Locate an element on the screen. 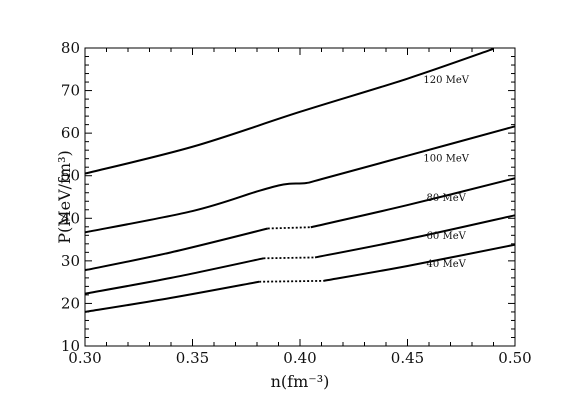  x-tick-label: 0.50 is located at coordinates (514, 358).